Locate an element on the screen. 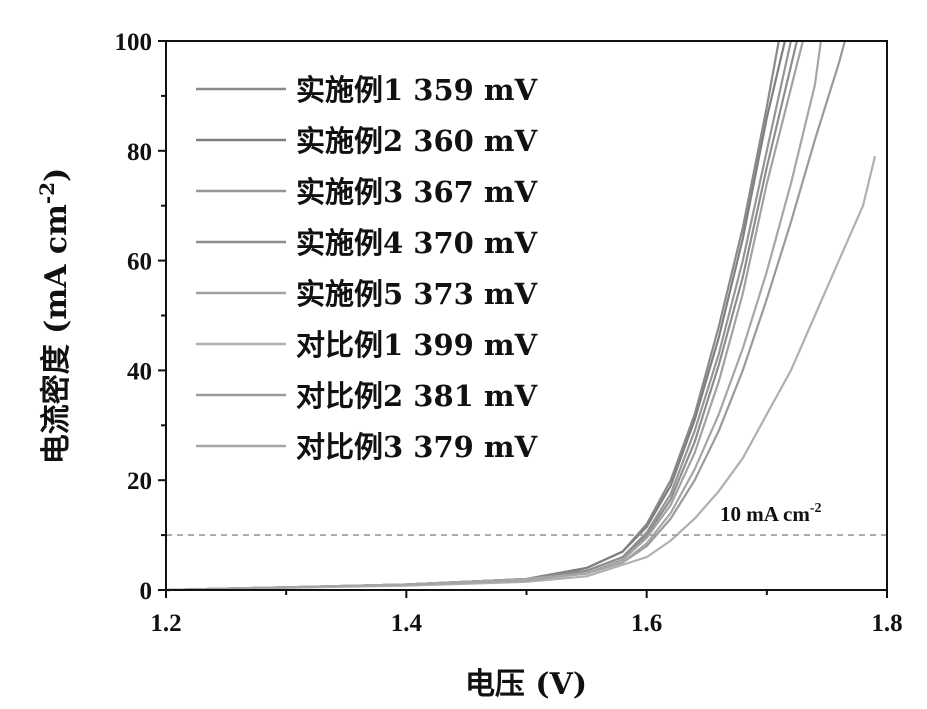 This screenshot has height=709, width=927. y-tick-label-5: 80 is located at coordinates (139, 152).